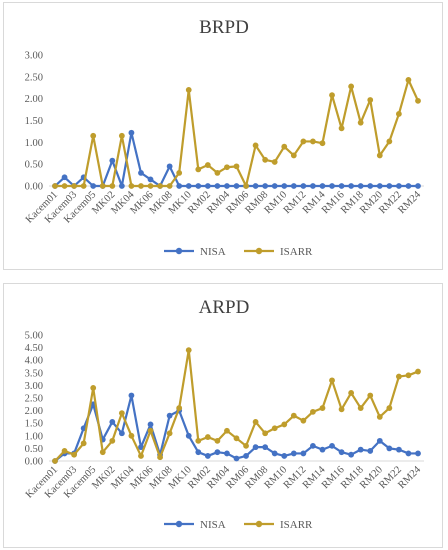 The image size is (448, 550). I want to click on y-tick-label: 2.00, so click(34, 99).